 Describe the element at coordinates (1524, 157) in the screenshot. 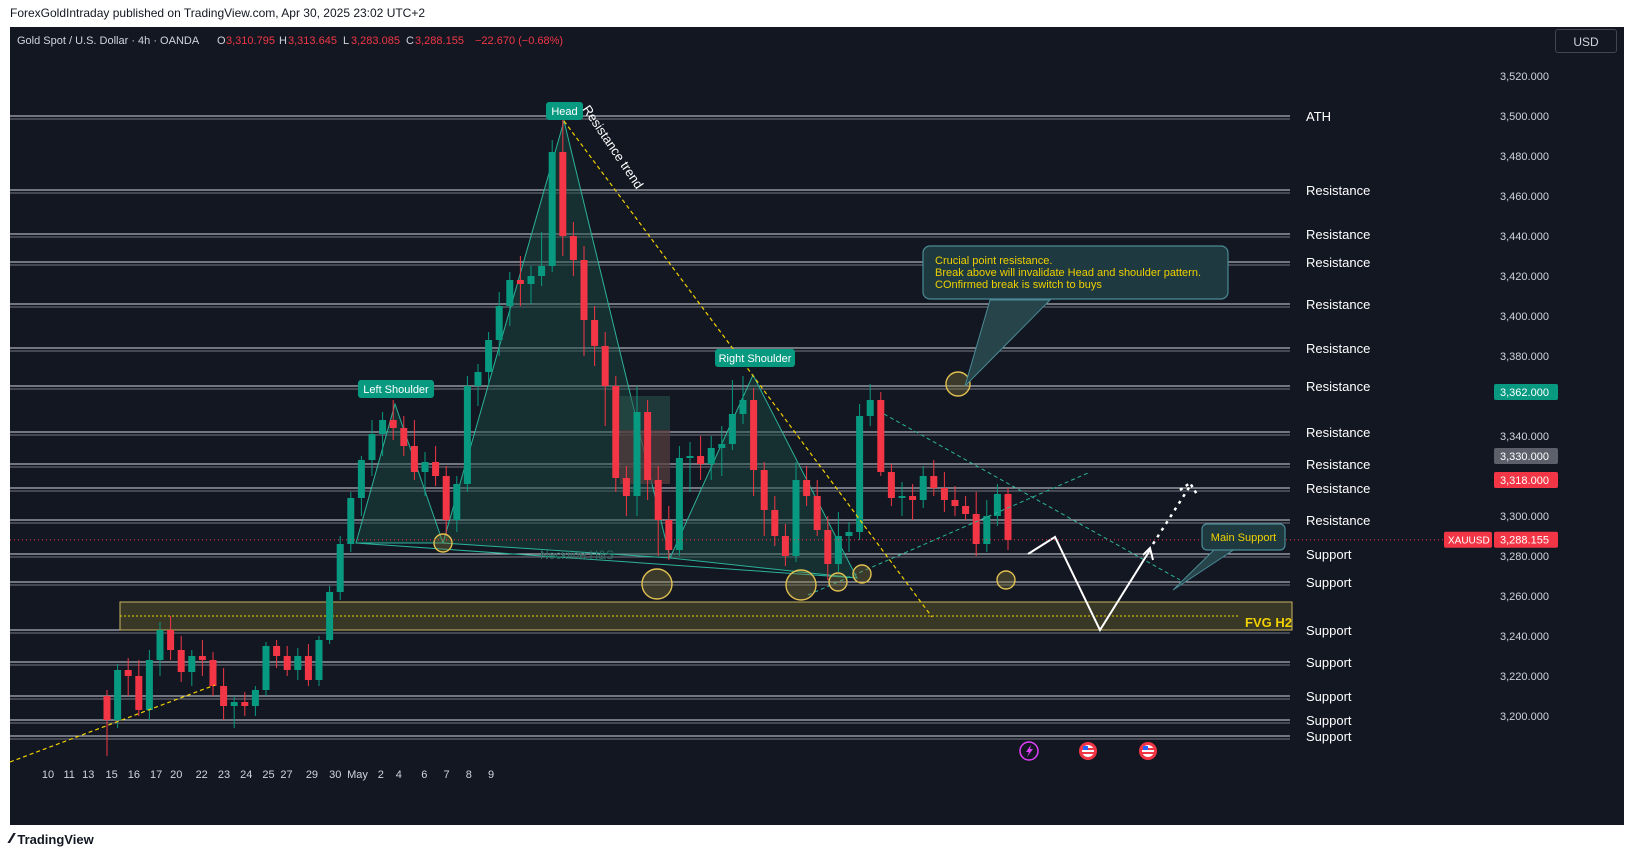

I see `y-tick-label: 3,480.000` at that location.